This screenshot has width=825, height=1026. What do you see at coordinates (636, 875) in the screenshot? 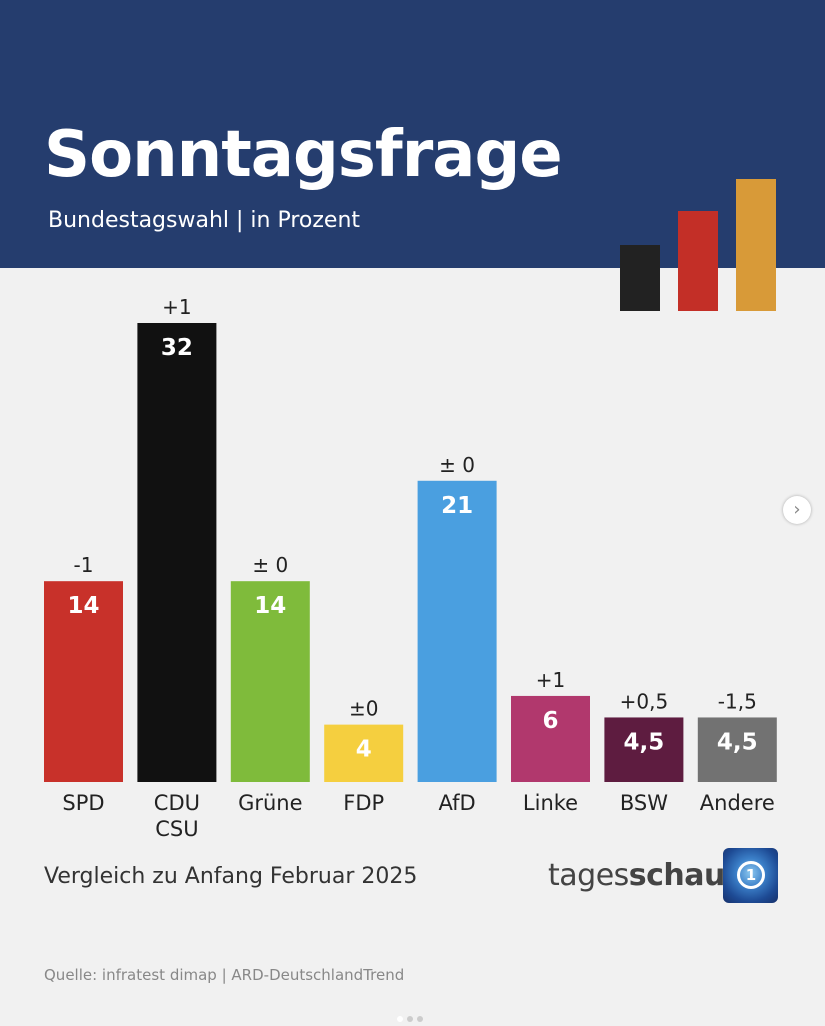
I see `tagesschau-logo-text: tagesschau` at bounding box center [636, 875].